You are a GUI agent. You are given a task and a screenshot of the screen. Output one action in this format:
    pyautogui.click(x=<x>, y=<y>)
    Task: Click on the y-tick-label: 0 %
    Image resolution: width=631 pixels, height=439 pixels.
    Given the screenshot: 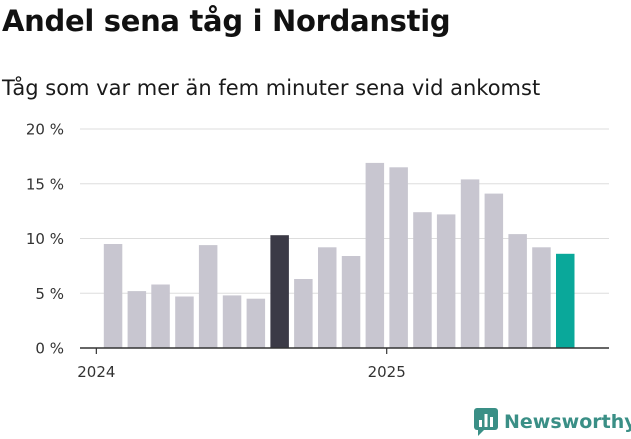 What is the action you would take?
    pyautogui.click(x=49, y=349)
    